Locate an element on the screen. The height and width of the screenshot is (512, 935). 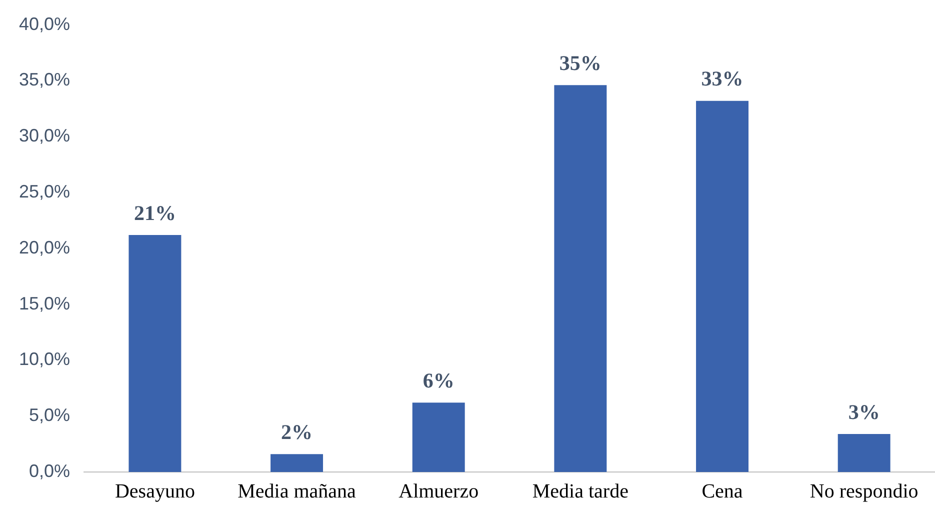
y-tick-label: 10,0% is located at coordinates (44, 359).